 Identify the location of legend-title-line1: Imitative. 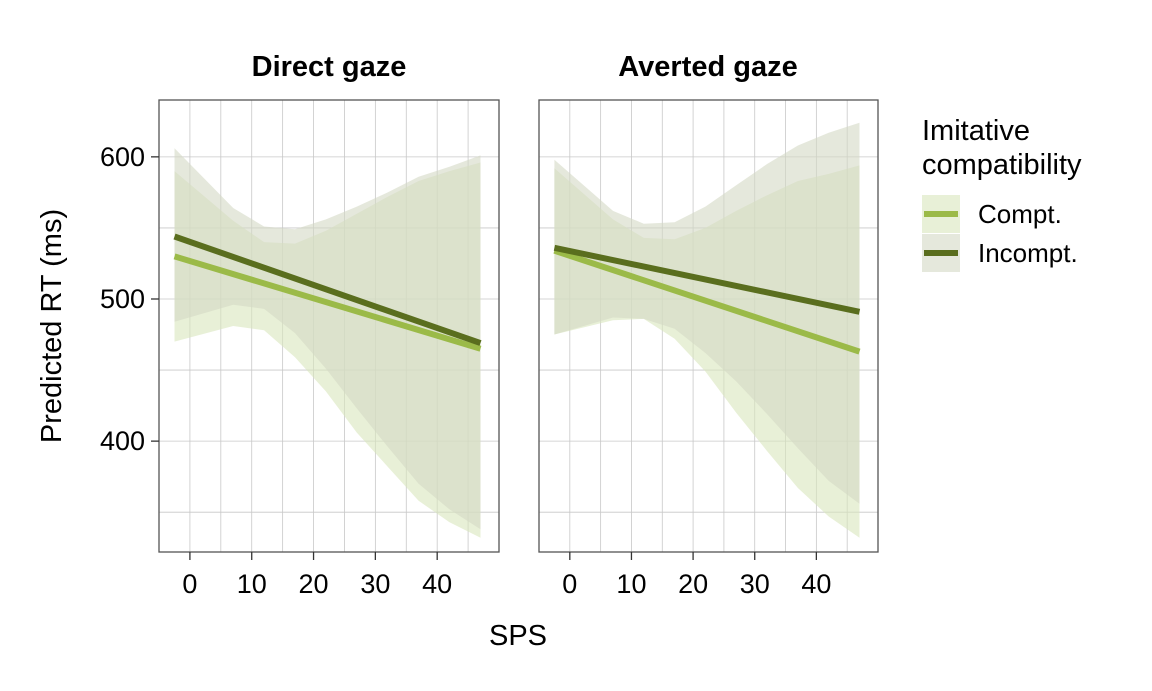
(976, 131).